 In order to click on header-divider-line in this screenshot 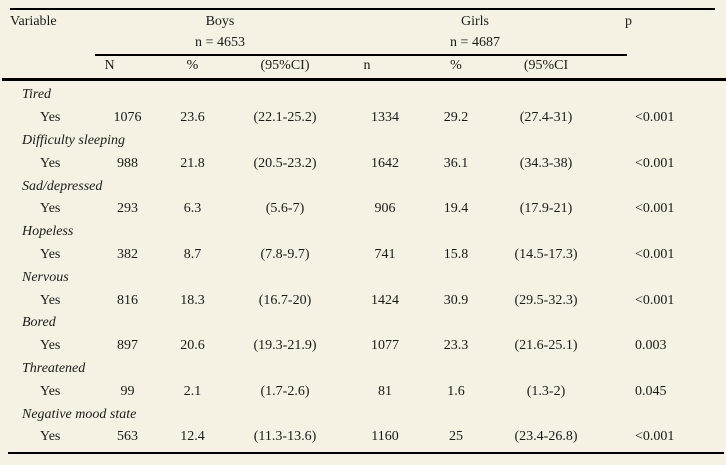, I will do `click(361, 55)`.